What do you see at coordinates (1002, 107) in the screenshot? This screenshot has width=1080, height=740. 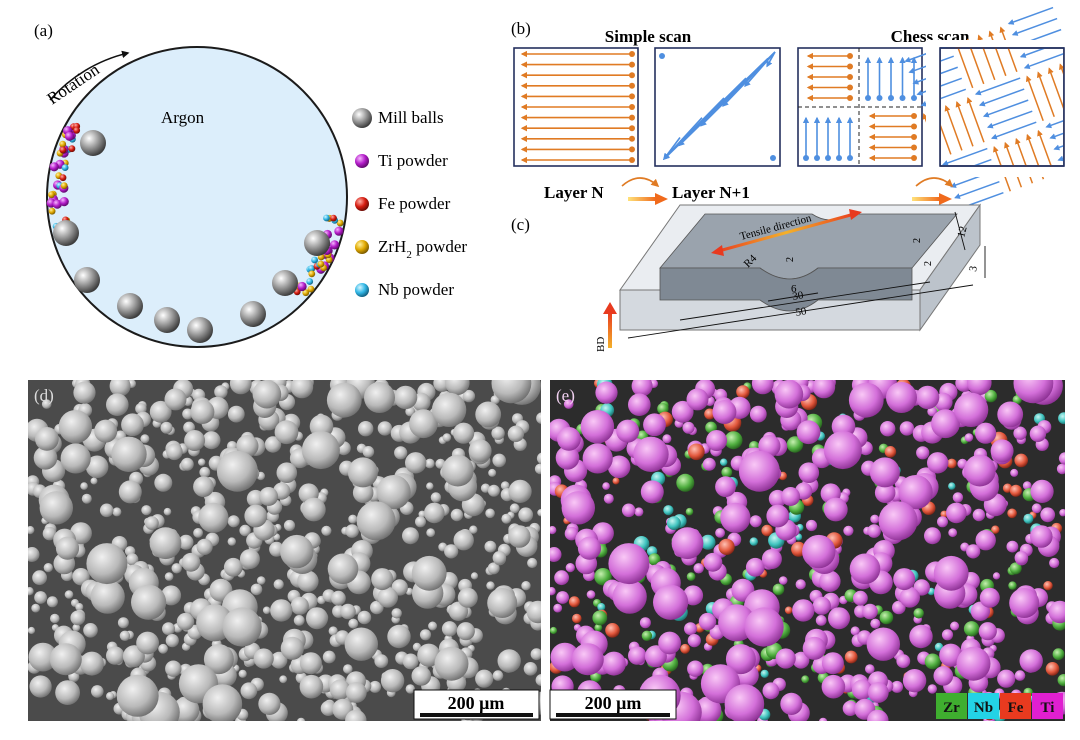 I see `chess-layer-n1-border` at bounding box center [1002, 107].